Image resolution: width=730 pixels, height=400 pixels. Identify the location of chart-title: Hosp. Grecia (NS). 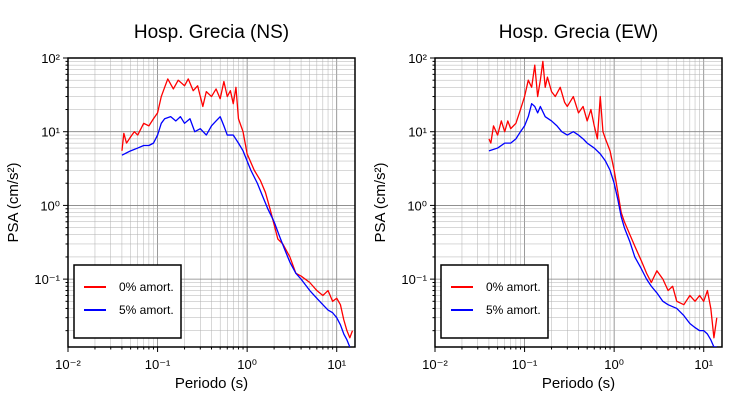
(211, 32).